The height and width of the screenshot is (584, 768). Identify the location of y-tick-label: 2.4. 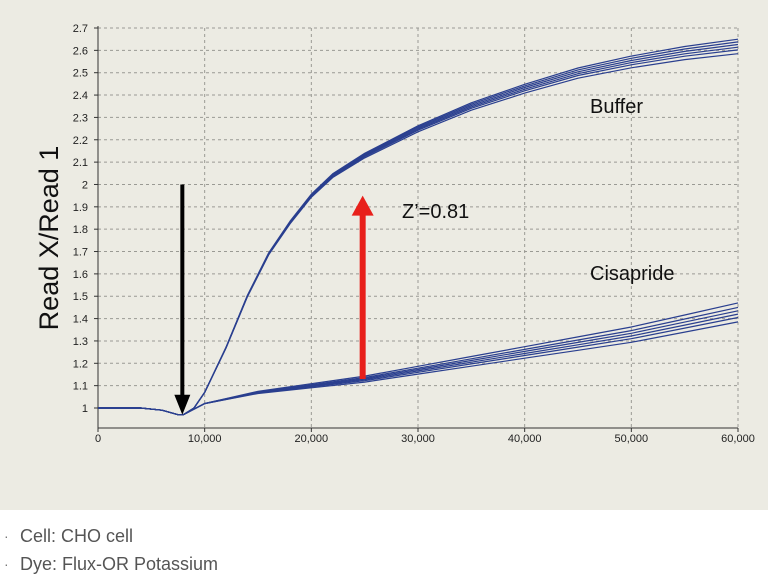
(80, 96).